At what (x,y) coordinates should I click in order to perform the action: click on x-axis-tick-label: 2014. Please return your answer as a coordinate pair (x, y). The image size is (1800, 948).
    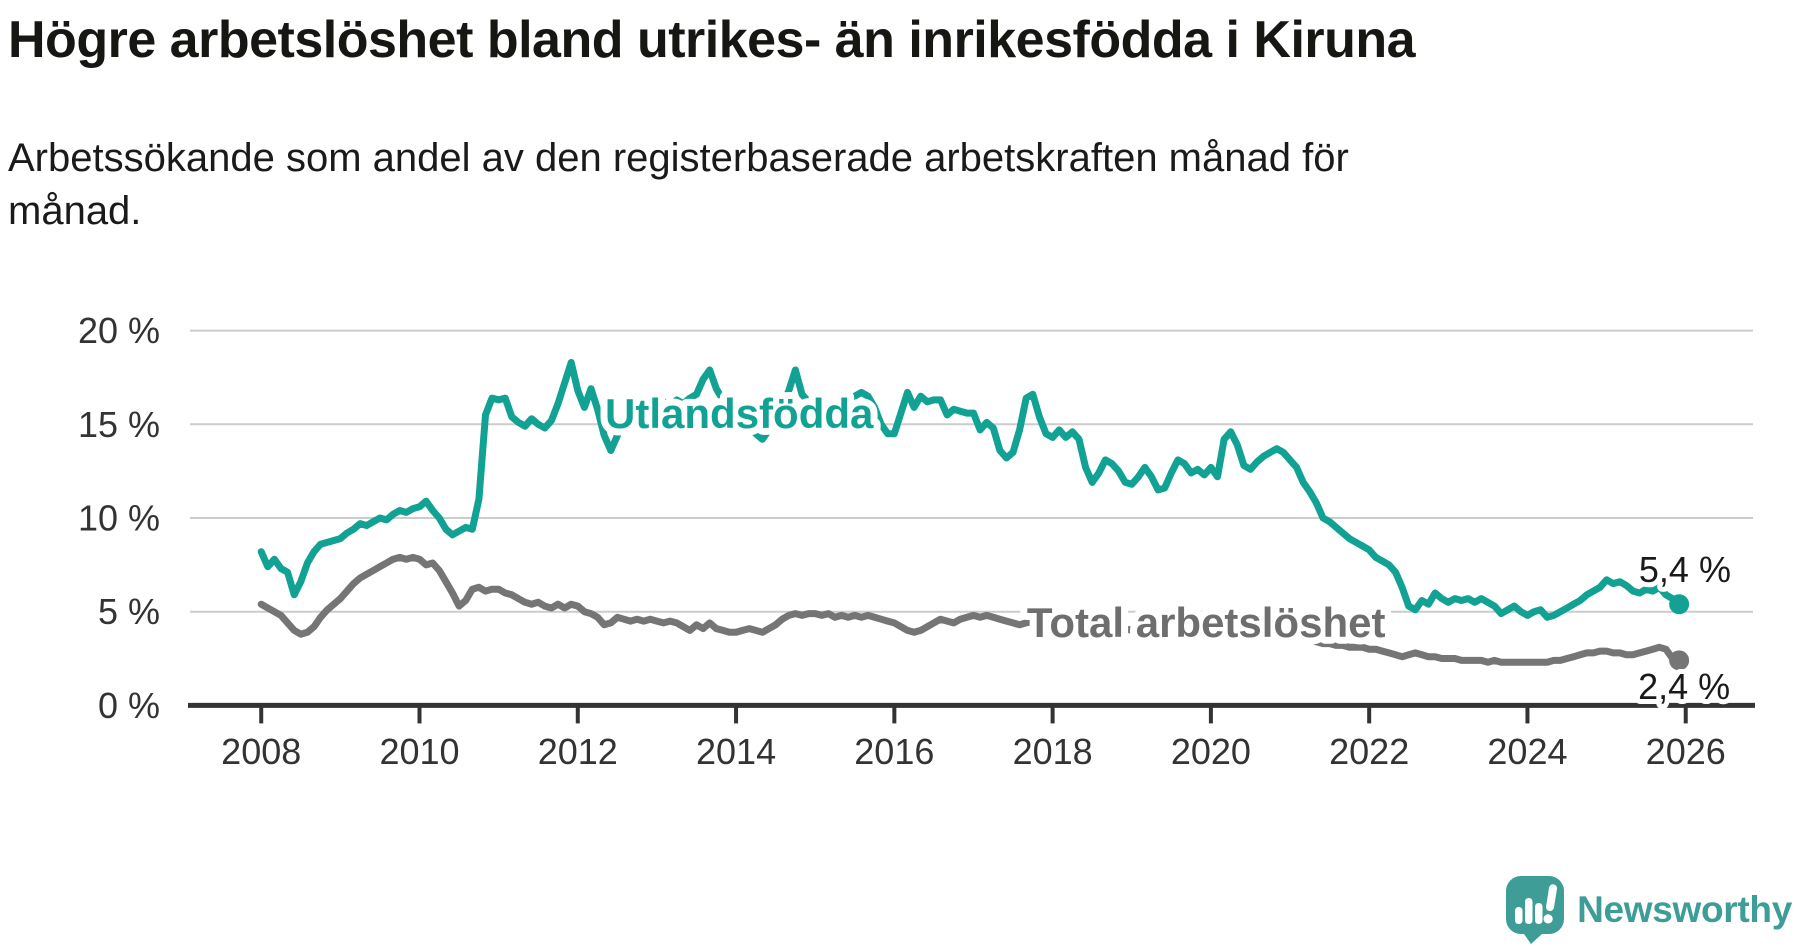
    Looking at the image, I should click on (736, 751).